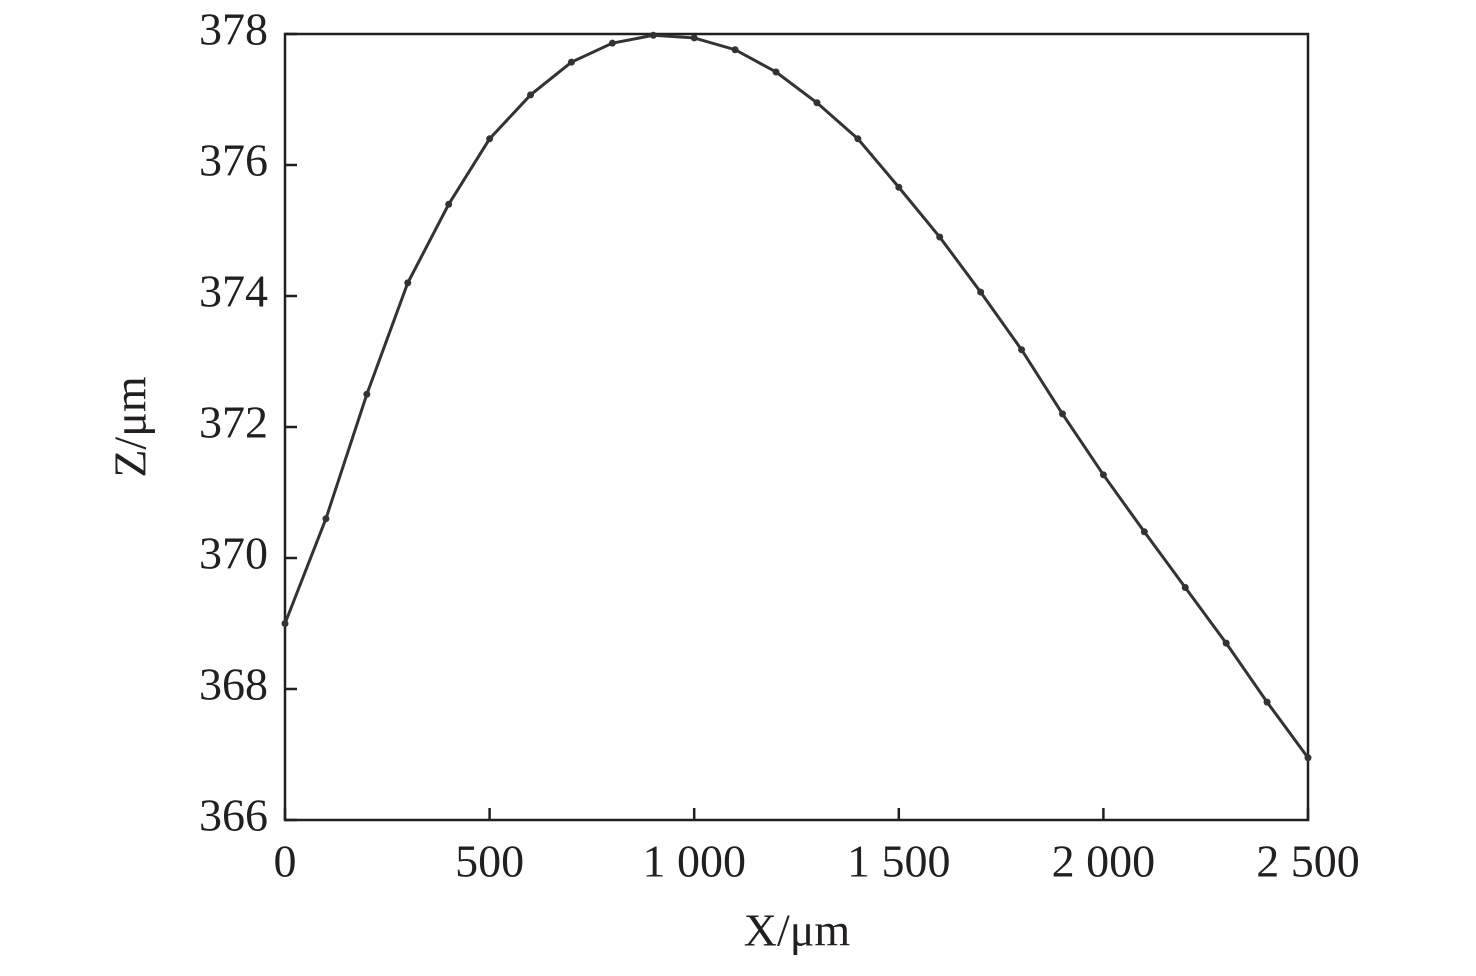 The height and width of the screenshot is (976, 1476). Describe the element at coordinates (797, 930) in the screenshot. I see `x-axis-label: X/μm` at that location.